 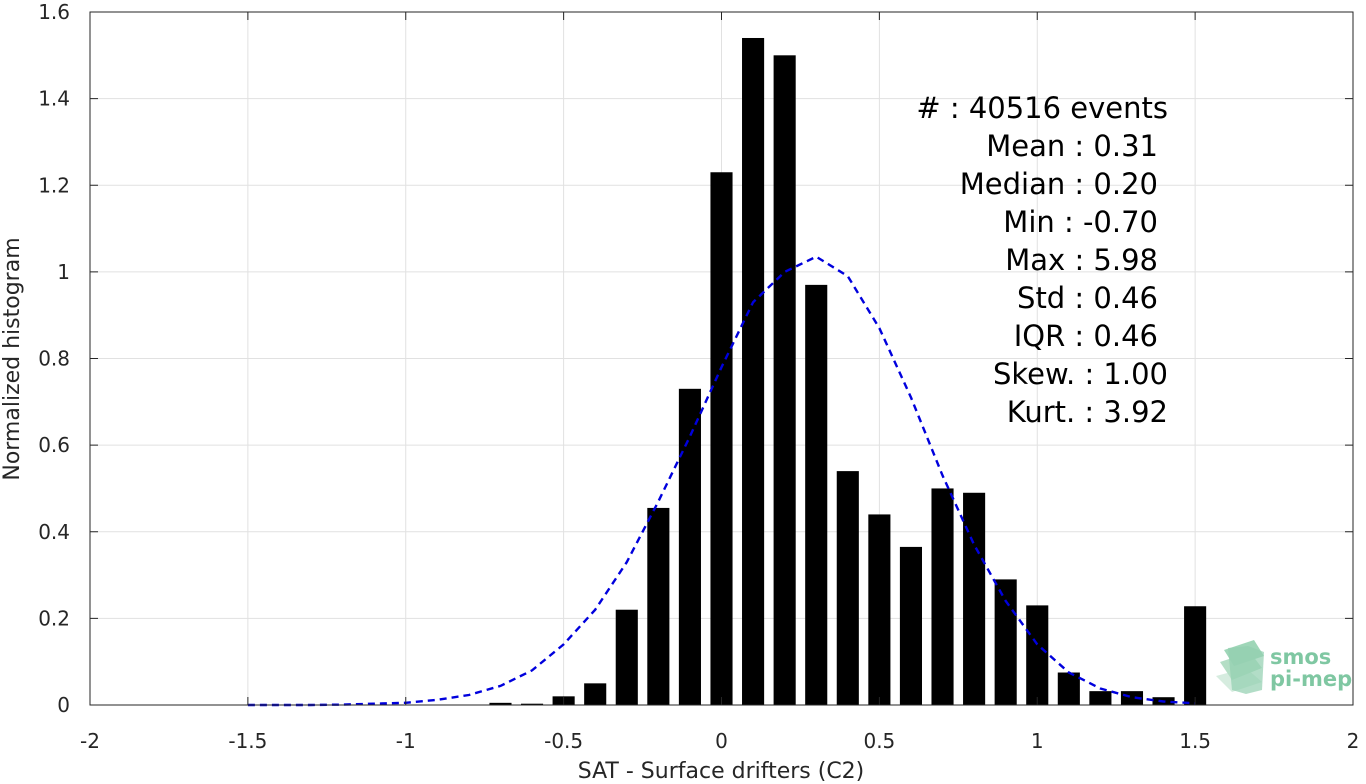 What do you see at coordinates (54, 532) in the screenshot?
I see `y-tick-label: 0.4` at bounding box center [54, 532].